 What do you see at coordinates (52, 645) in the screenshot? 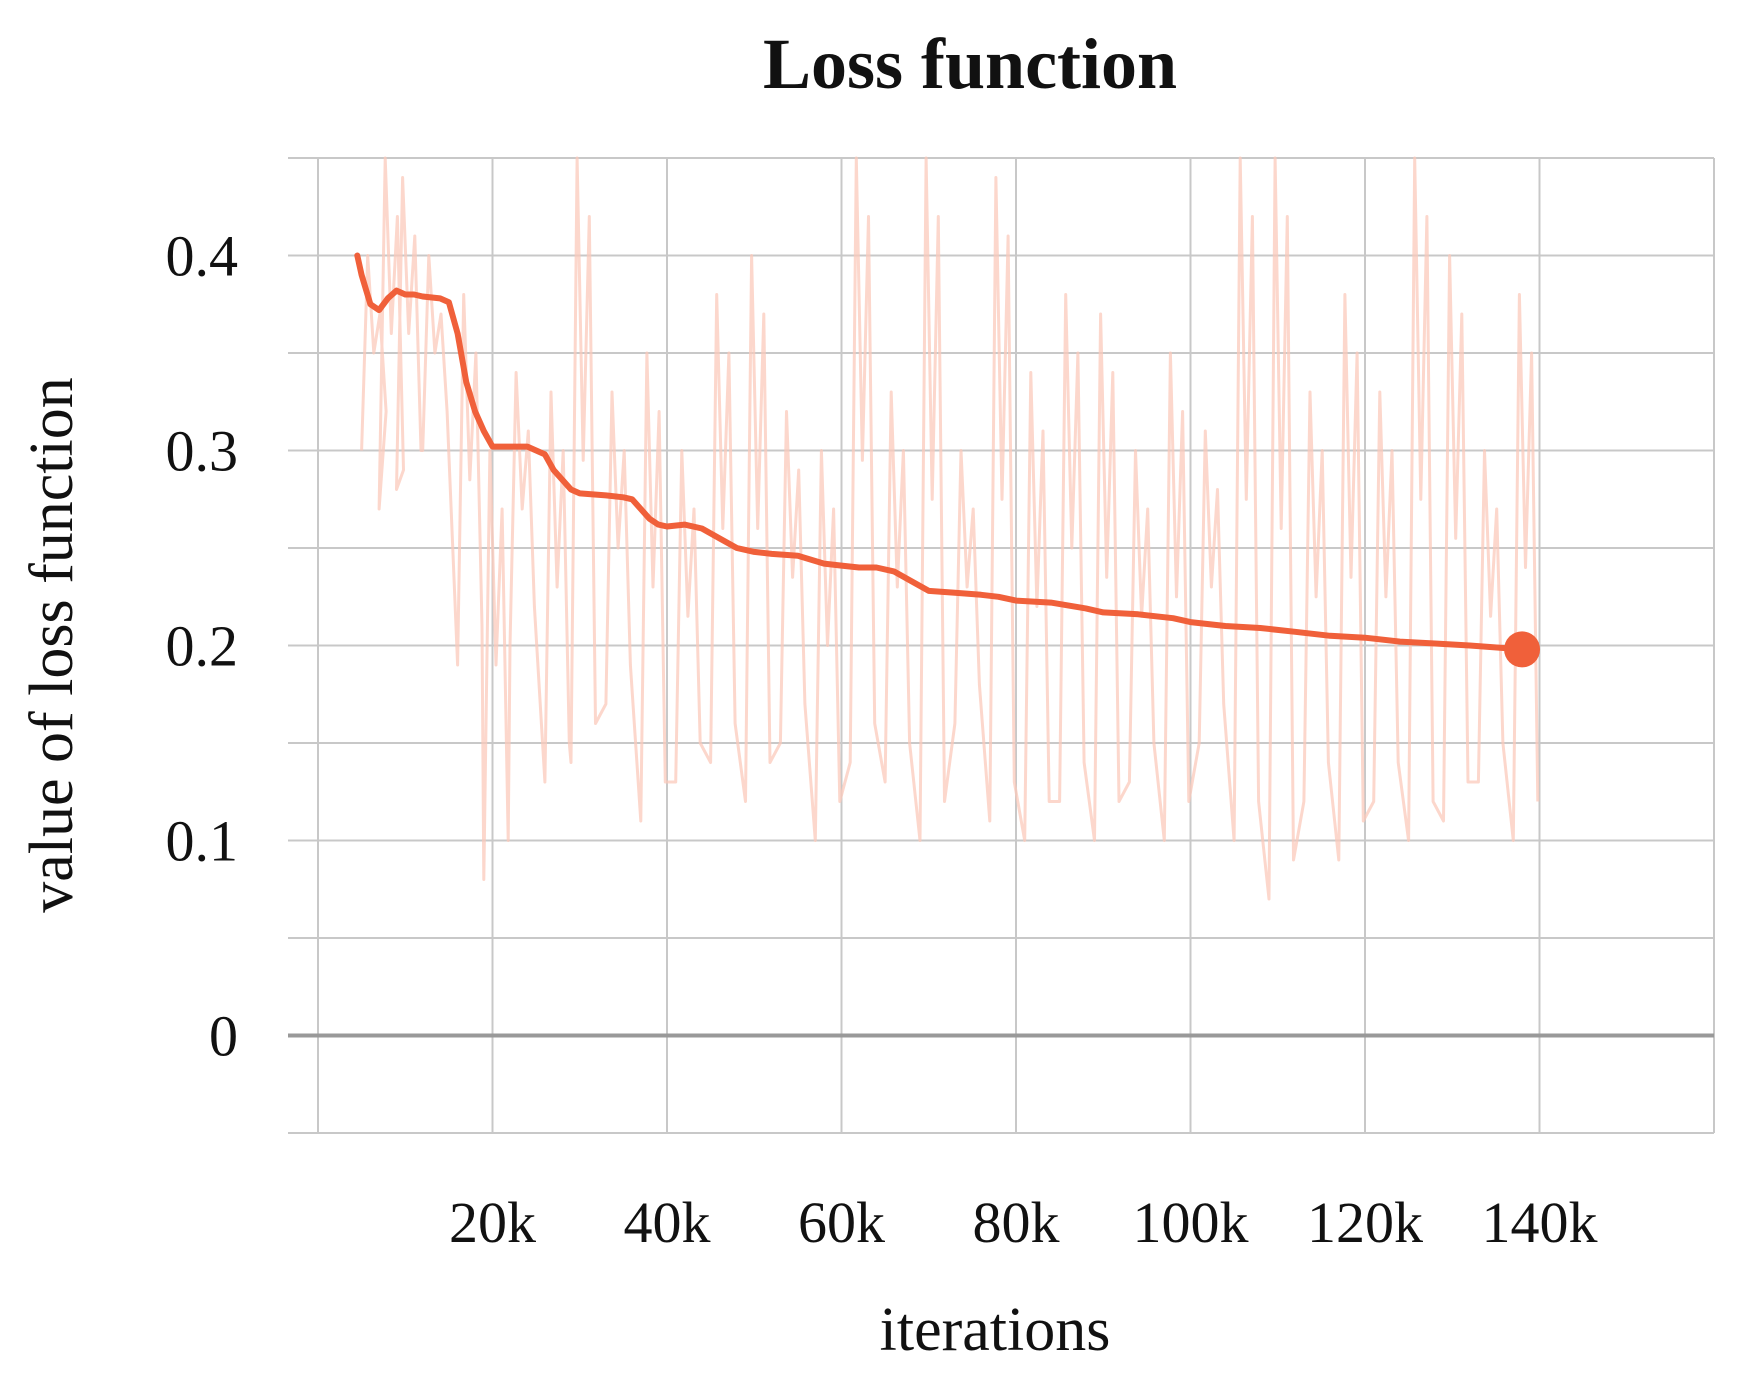
I see `y-axis-label: value of loss function` at bounding box center [52, 645].